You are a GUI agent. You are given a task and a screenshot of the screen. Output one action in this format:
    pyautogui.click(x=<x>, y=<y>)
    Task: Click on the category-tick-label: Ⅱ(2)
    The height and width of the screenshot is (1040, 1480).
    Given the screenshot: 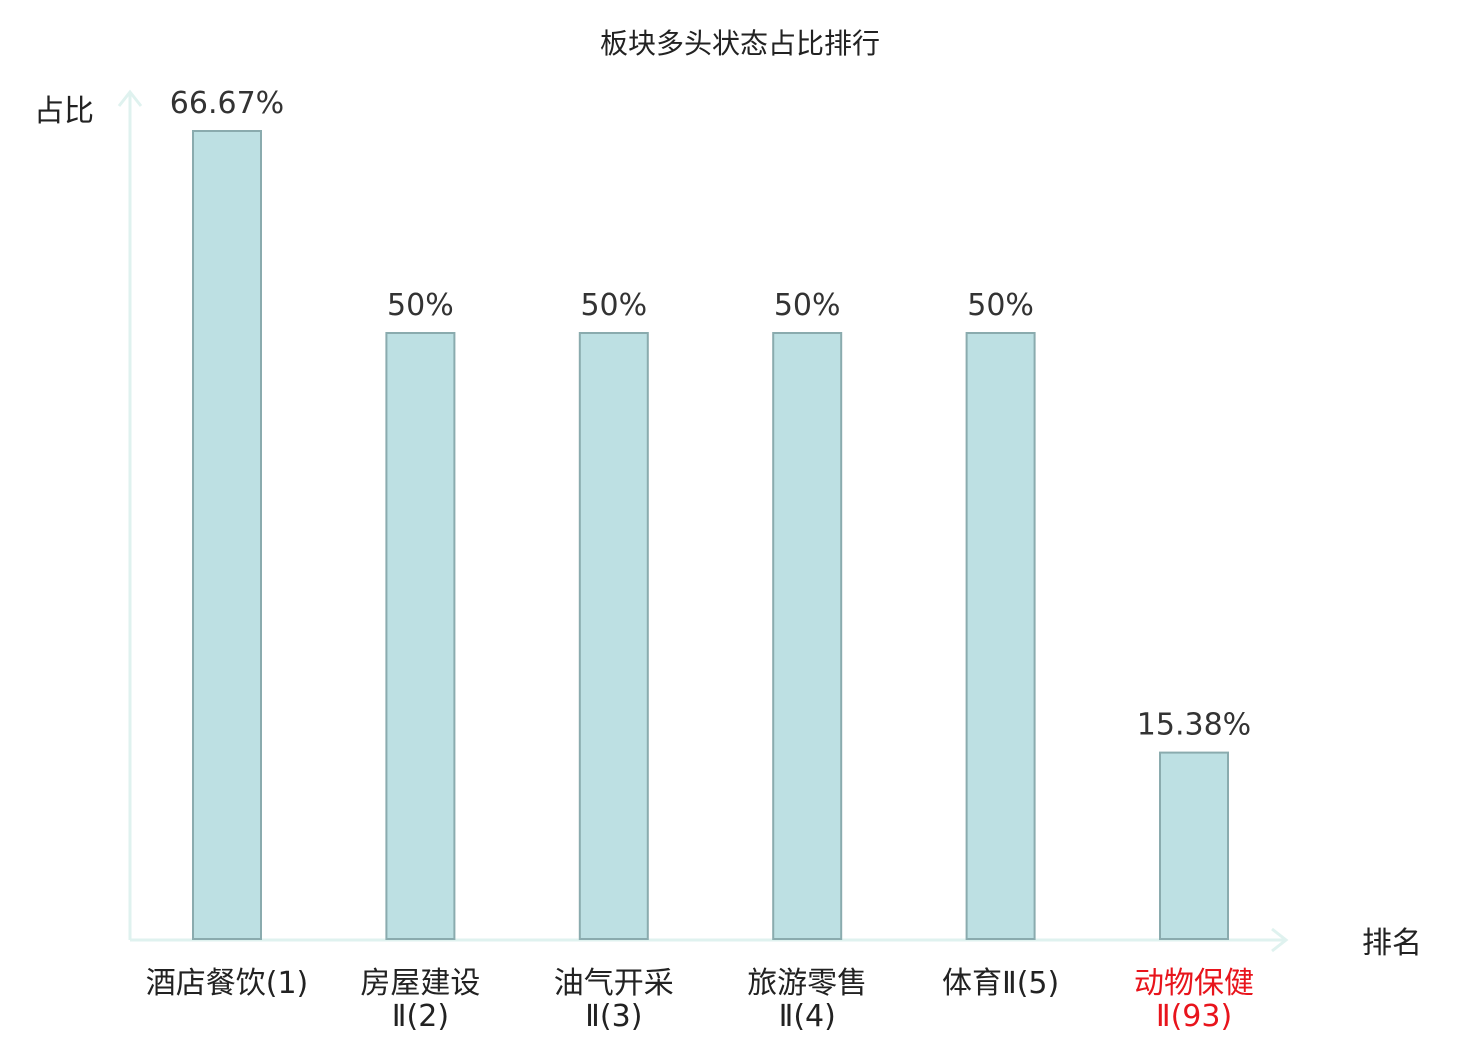 What is the action you would take?
    pyautogui.click(x=420, y=1016)
    